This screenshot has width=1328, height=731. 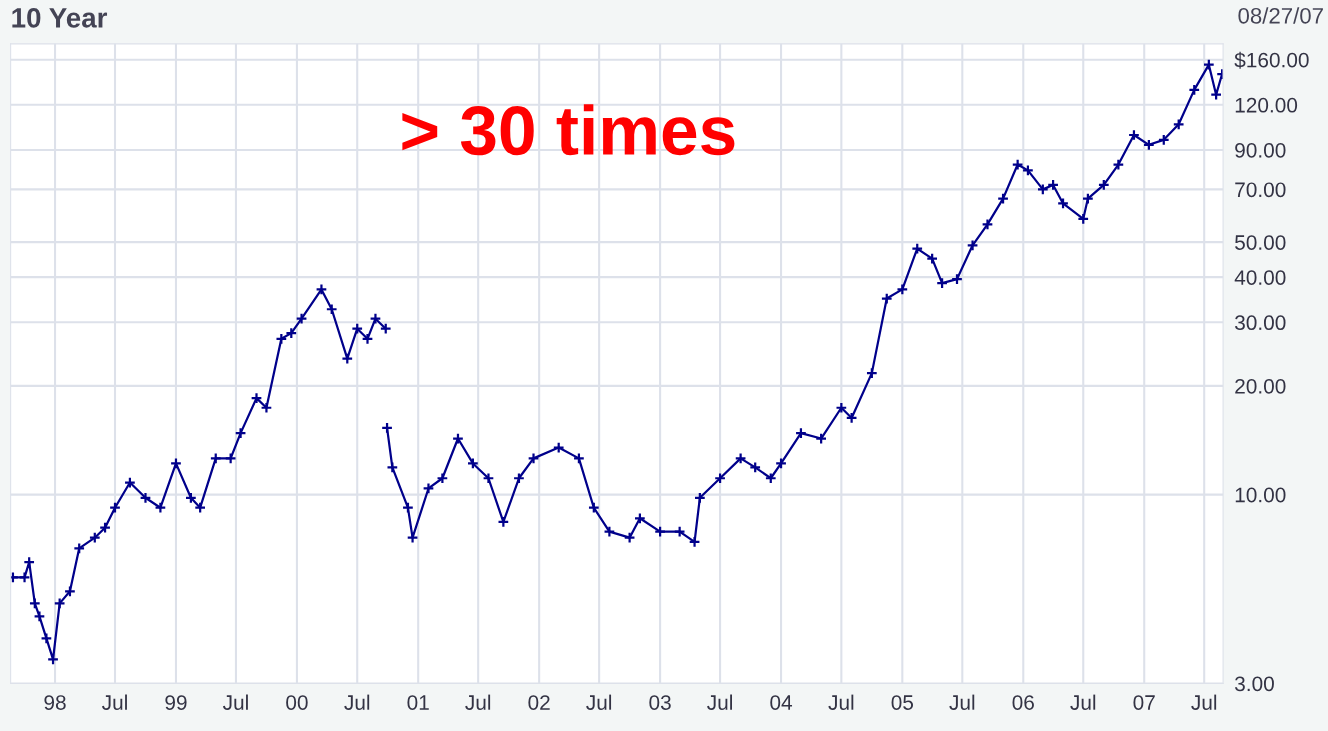 I want to click on y-tick-label: 70.00, so click(x=1260, y=190).